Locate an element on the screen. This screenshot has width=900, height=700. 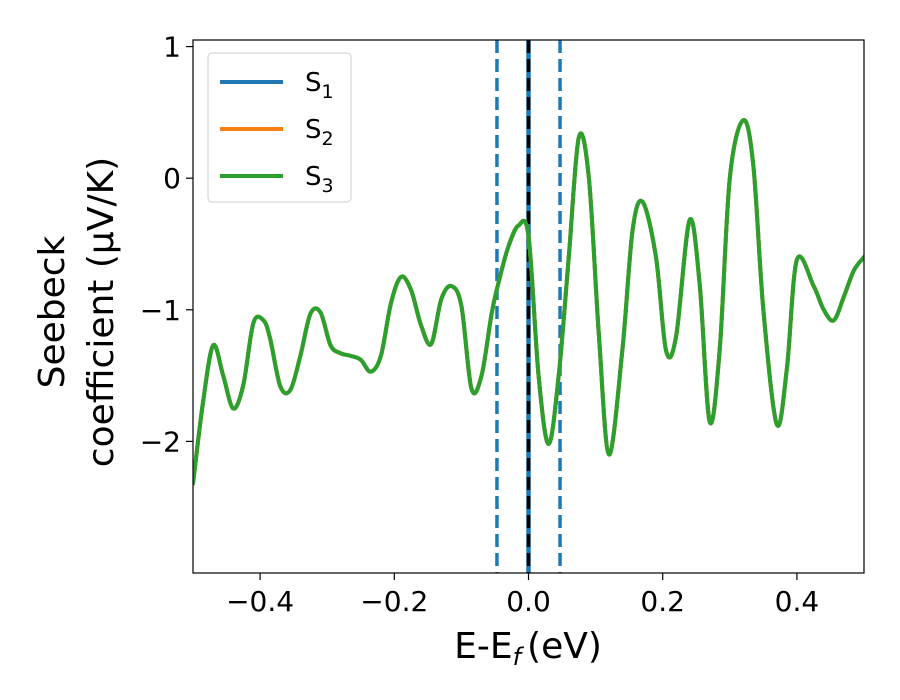
x-axis-label: E-Ef (eV) is located at coordinates (528, 648).